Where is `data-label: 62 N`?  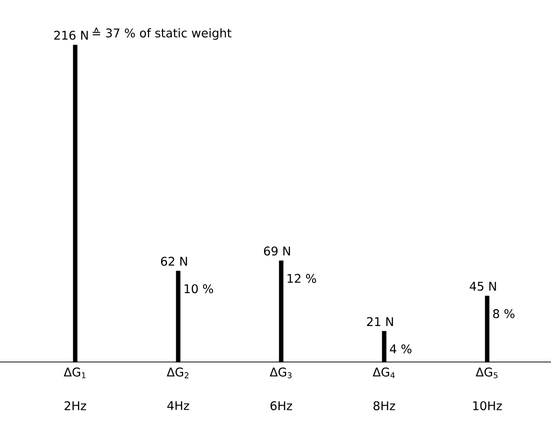 data-label: 62 N is located at coordinates (174, 261).